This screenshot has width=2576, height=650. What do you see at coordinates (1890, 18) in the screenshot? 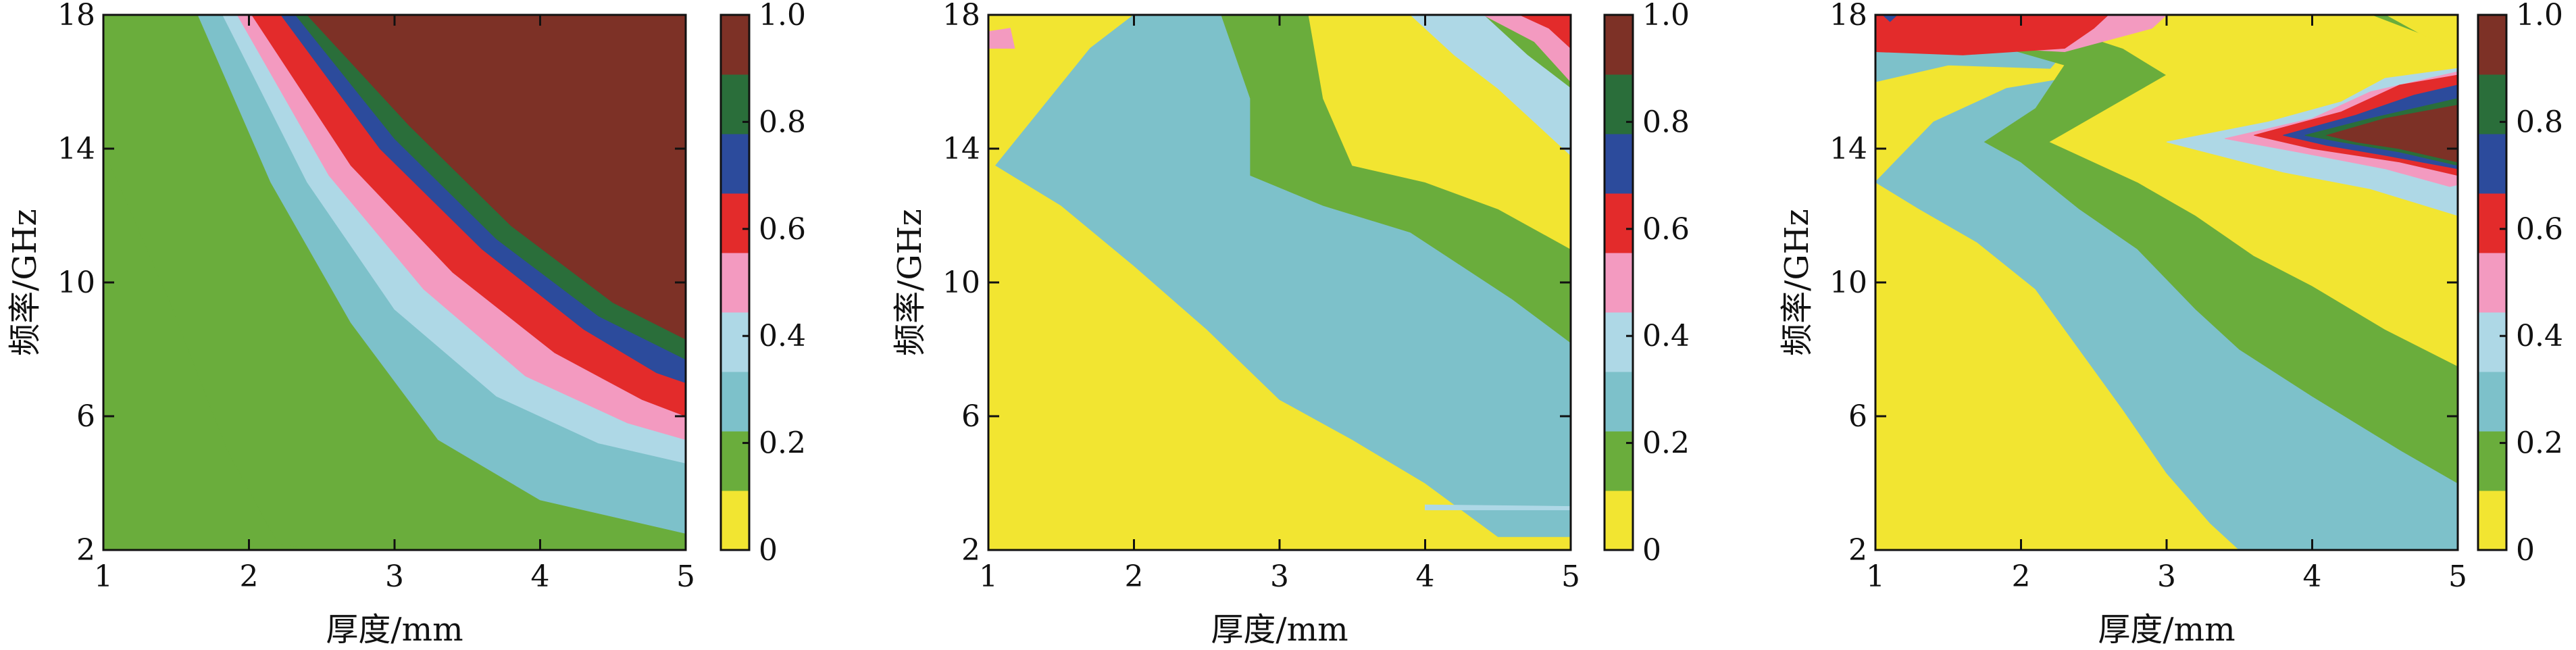
I see `heatmap-region-navy` at bounding box center [1890, 18].